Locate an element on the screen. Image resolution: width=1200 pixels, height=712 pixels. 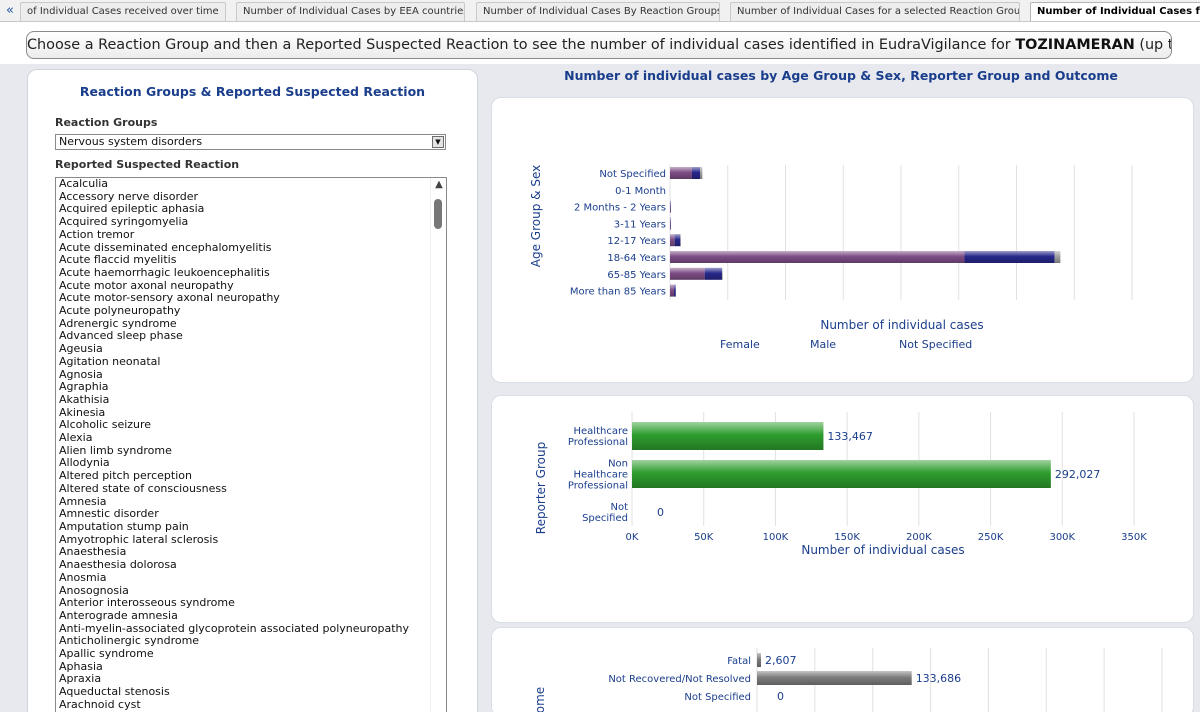
list-item: Acute motor axonal neuropathy is located at coordinates (146, 285).